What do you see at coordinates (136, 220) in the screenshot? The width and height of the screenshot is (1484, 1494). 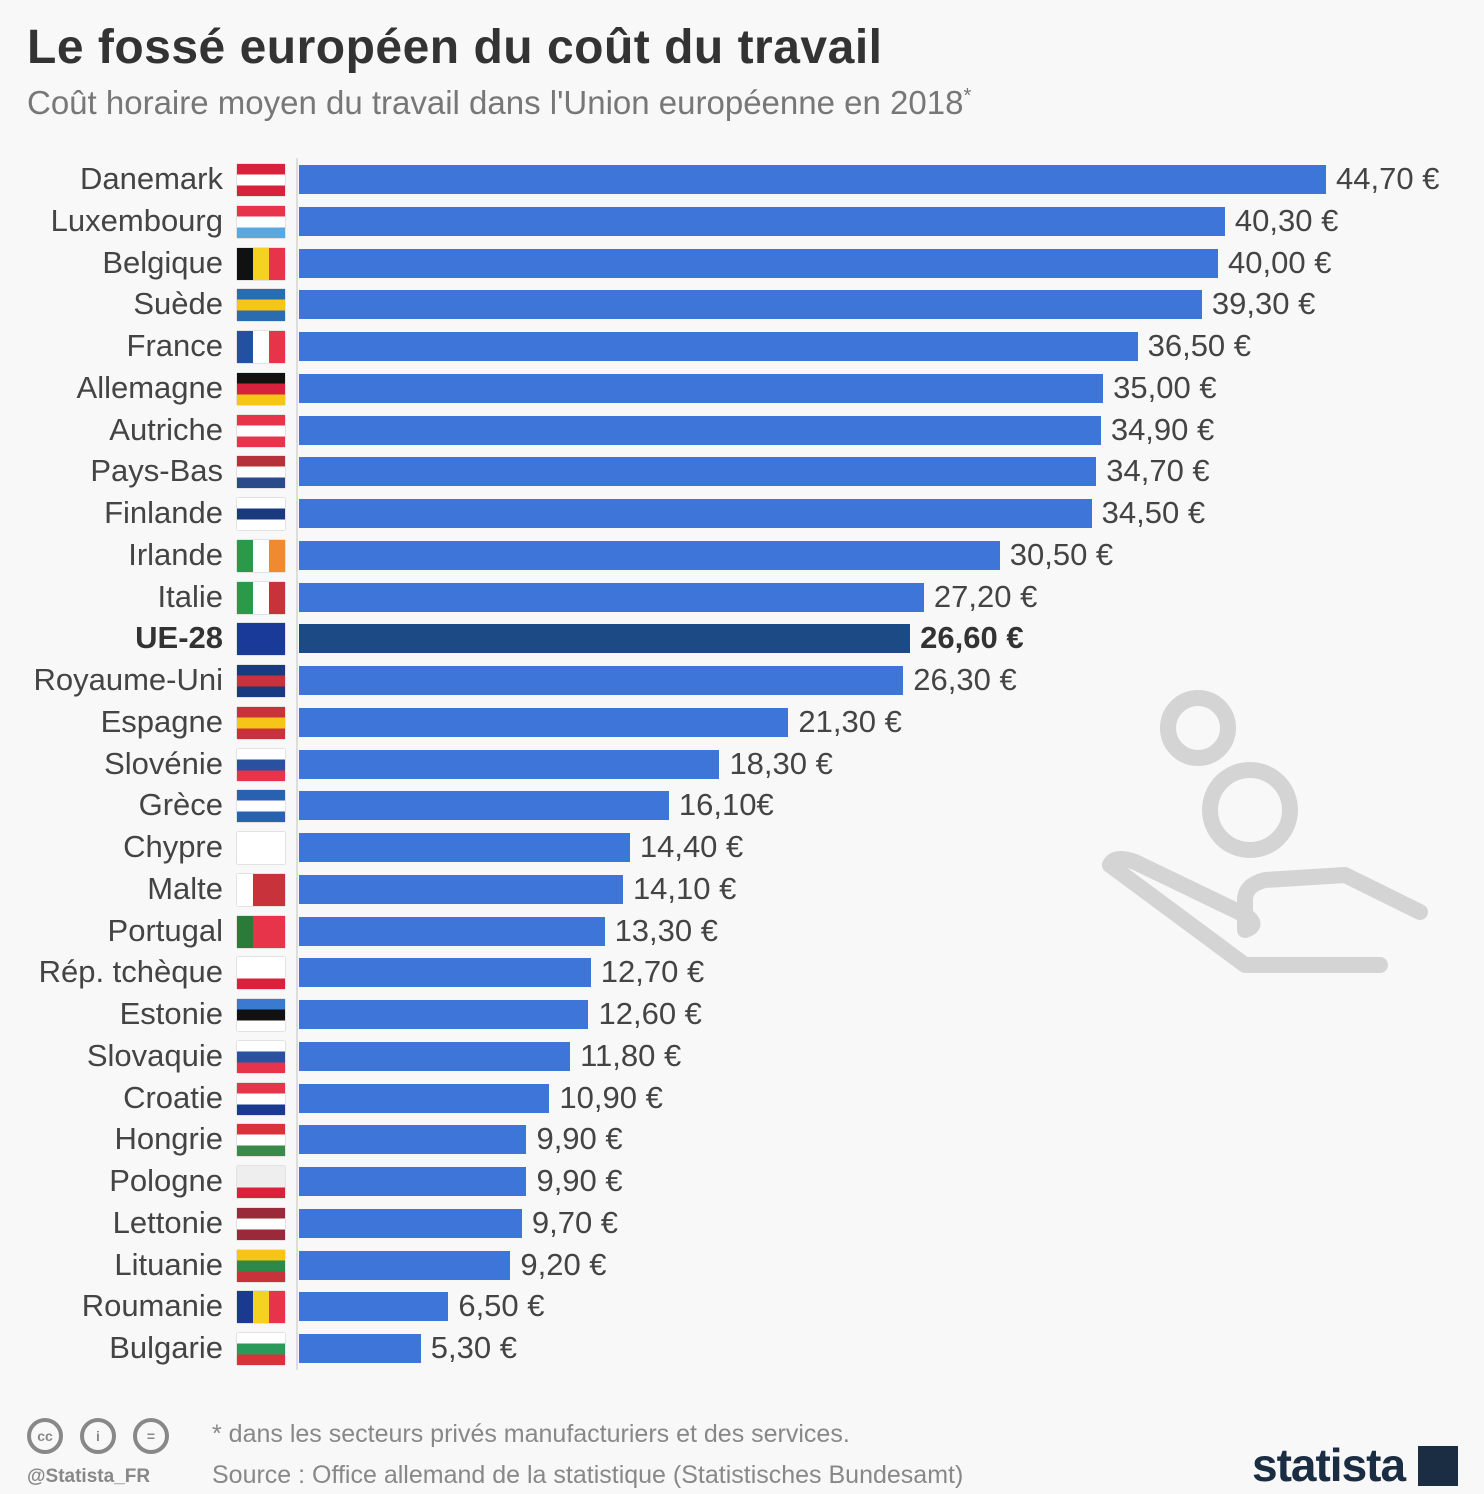 I see `category-label: Luxembourg` at bounding box center [136, 220].